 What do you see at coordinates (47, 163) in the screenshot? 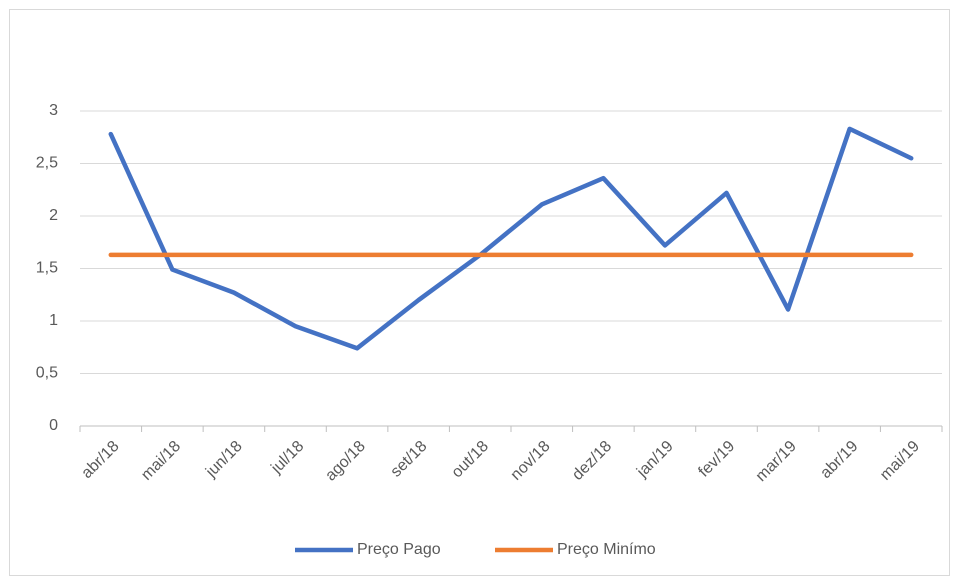
I see `y-tick-label: 2,5` at bounding box center [47, 163].